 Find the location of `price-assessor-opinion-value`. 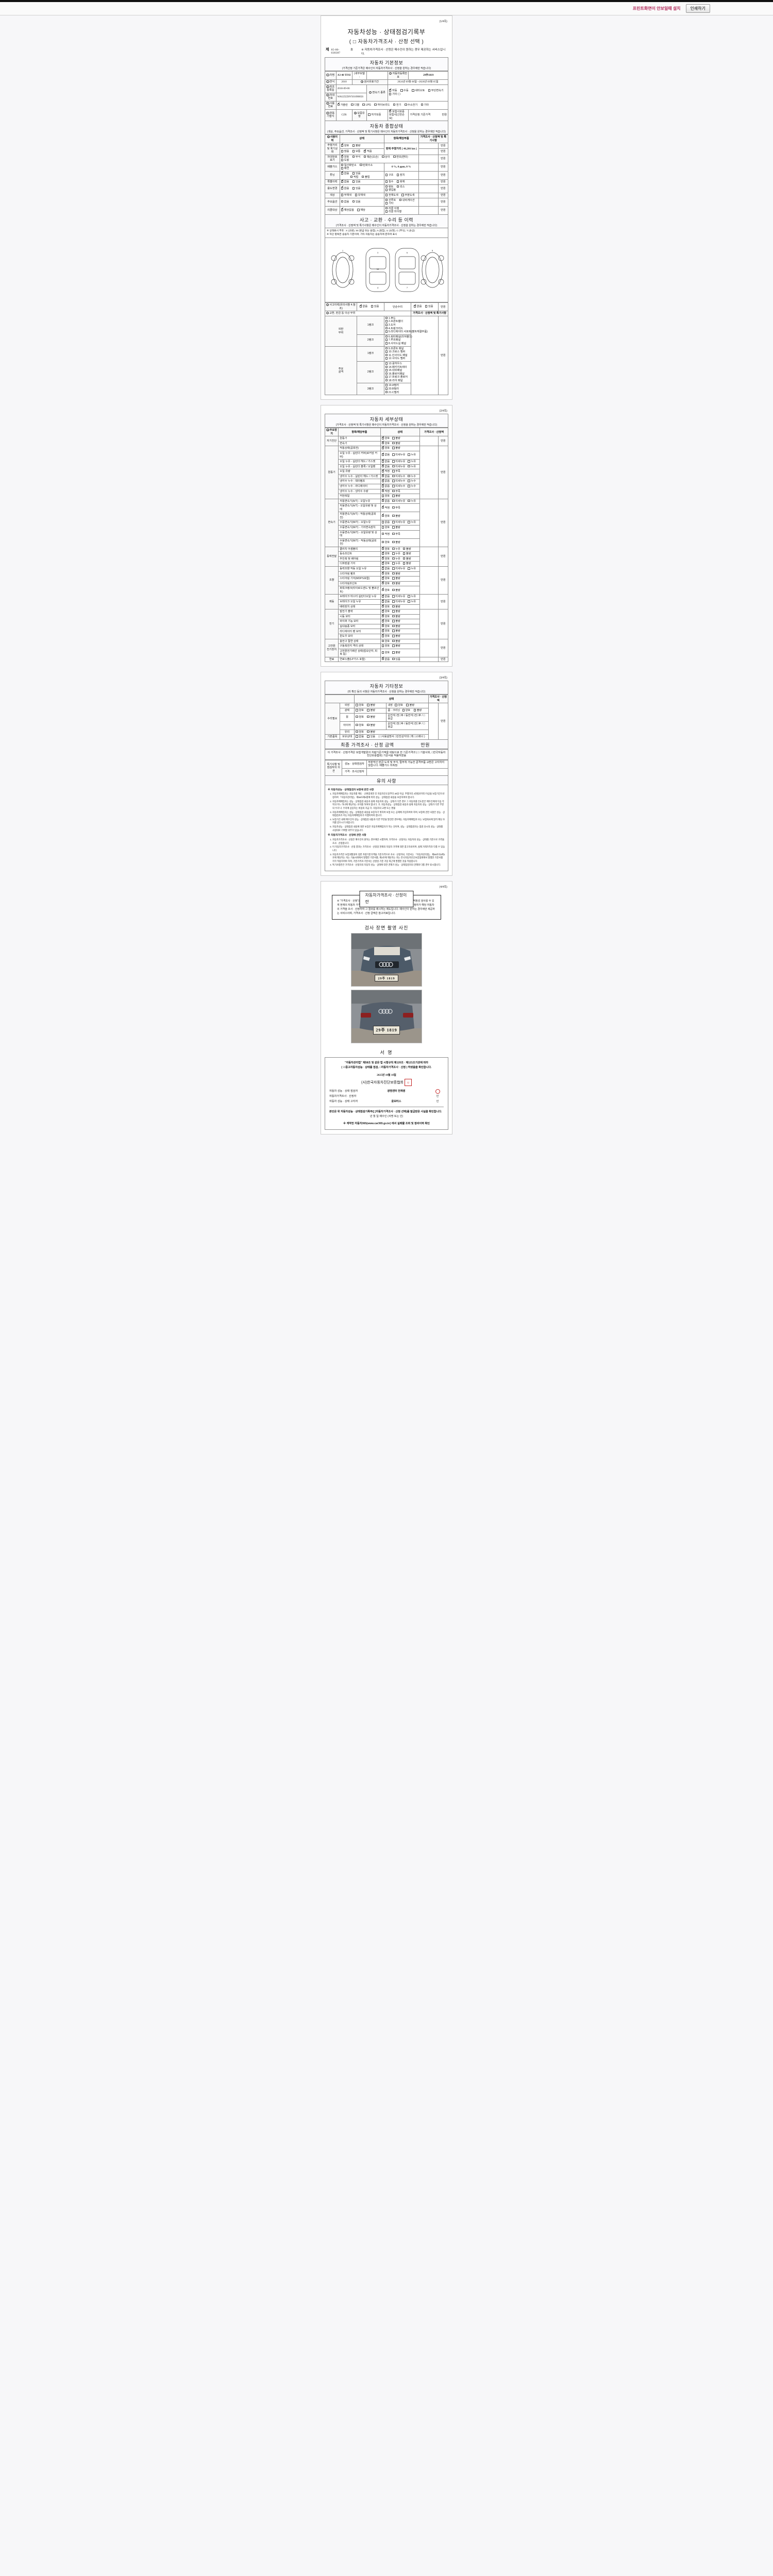

price-assessor-opinion-value is located at coordinates (407, 772).